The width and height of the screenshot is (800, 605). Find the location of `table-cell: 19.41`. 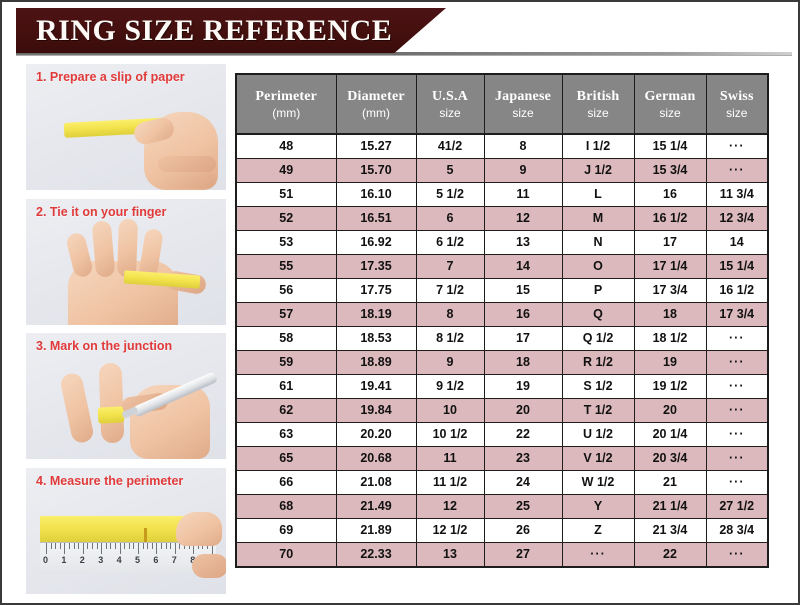

table-cell: 19.41 is located at coordinates (376, 386).